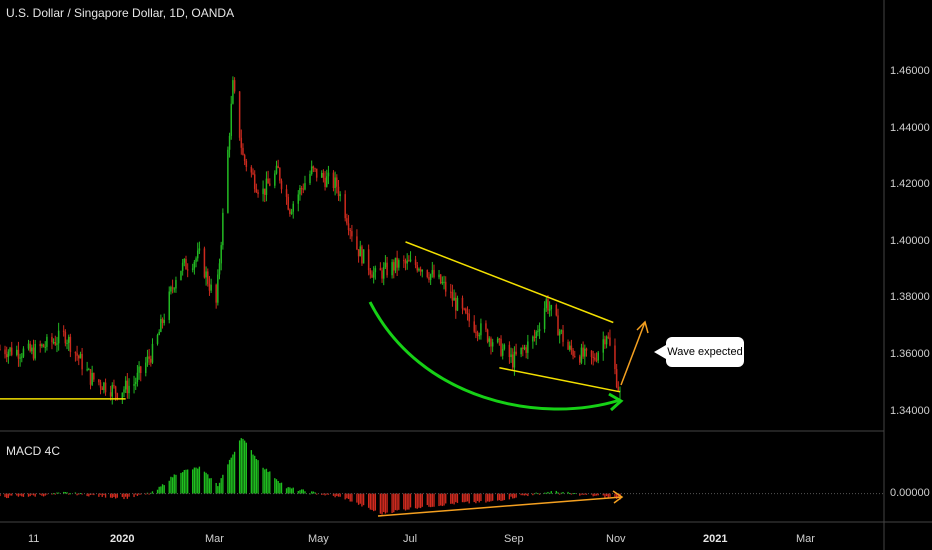 The image size is (932, 550). What do you see at coordinates (318, 539) in the screenshot?
I see `time-tick-label: May` at bounding box center [318, 539].